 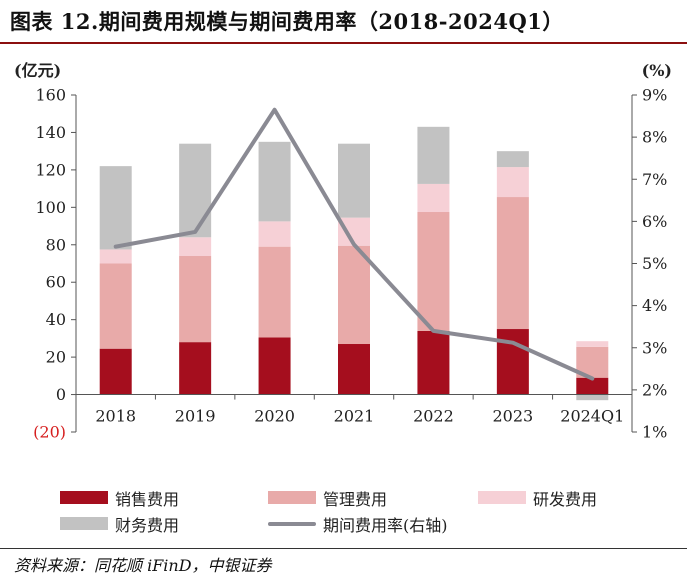 What do you see at coordinates (274, 234) in the screenshot?
I see `bar-rd-2020` at bounding box center [274, 234].